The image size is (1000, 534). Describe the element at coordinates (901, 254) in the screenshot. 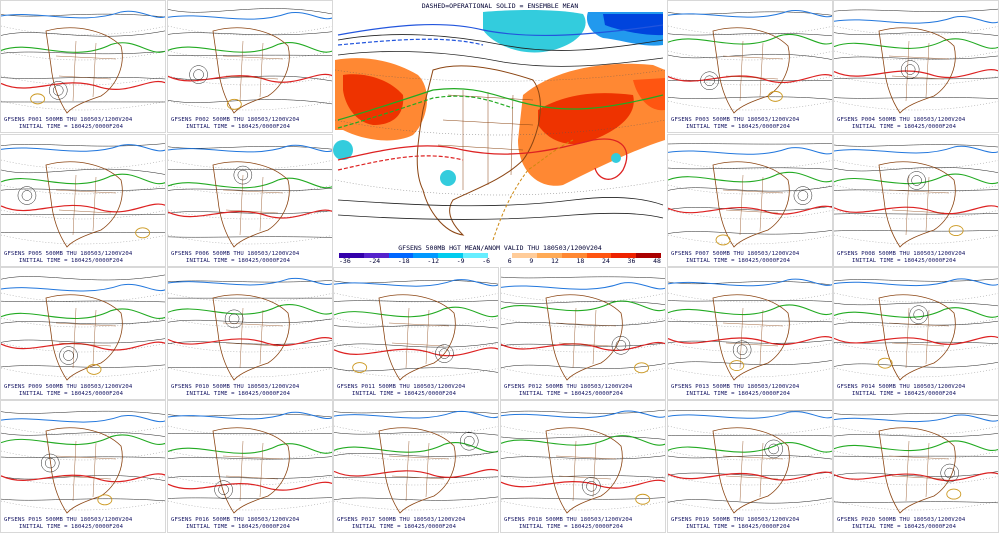

I see `member-panel-title: GFSENS P008 500MB THU 180503/1200V204` at that location.